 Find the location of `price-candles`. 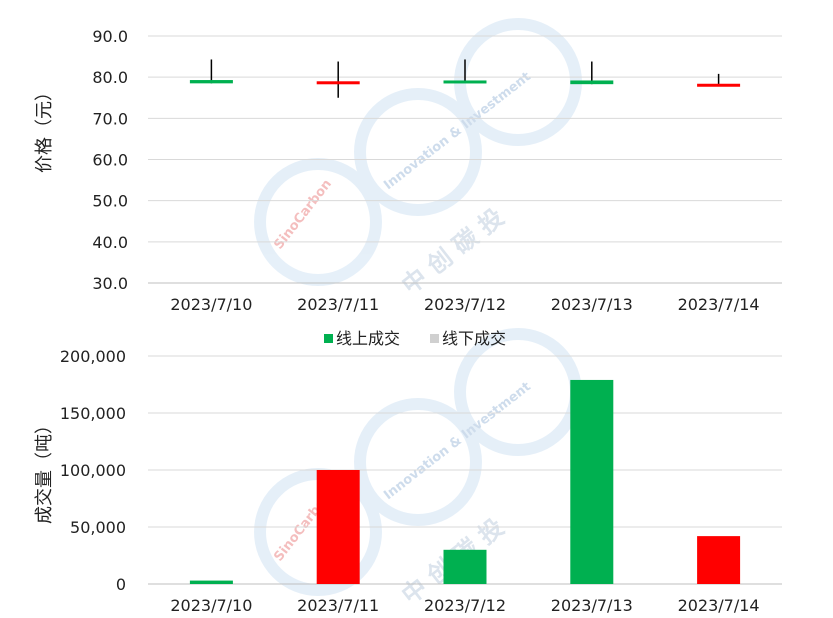

price-candles is located at coordinates (465, 78).